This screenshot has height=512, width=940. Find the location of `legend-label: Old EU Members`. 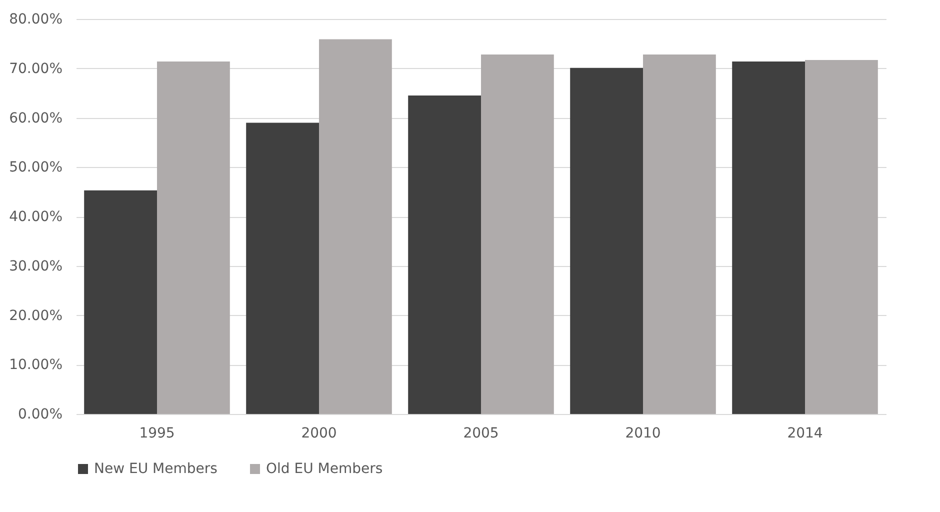

legend-label: Old EU Members is located at coordinates (324, 469).